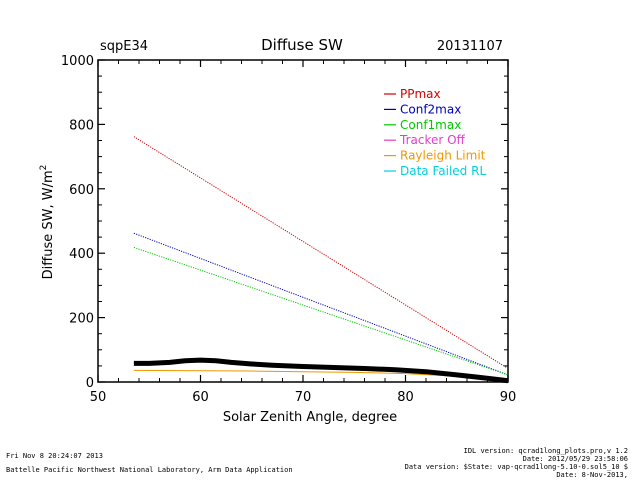 The width and height of the screenshot is (640, 480). I want to click on y-axis-label-main: Diffuse SW, W/m, so click(48, 224).